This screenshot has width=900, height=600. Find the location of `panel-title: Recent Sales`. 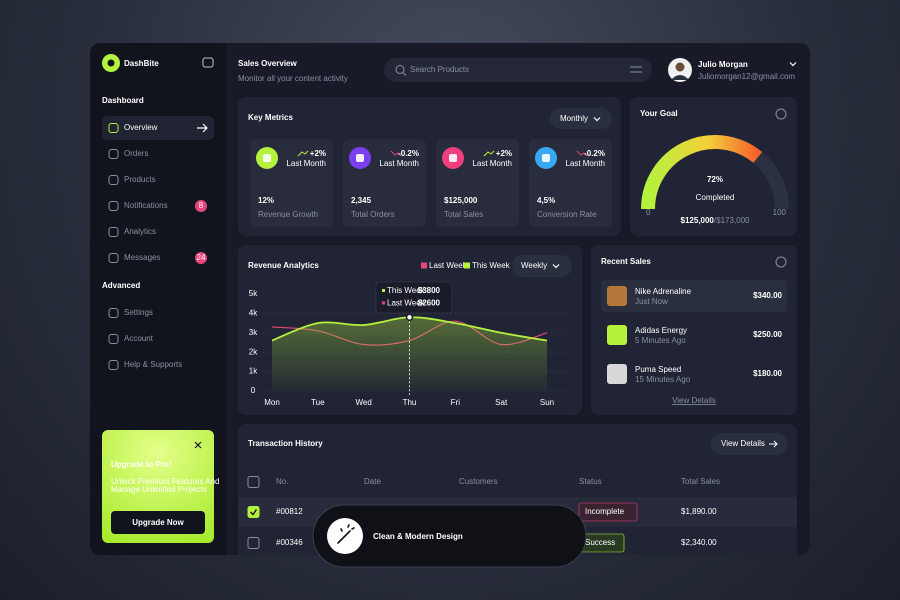

panel-title: Recent Sales is located at coordinates (626, 261).